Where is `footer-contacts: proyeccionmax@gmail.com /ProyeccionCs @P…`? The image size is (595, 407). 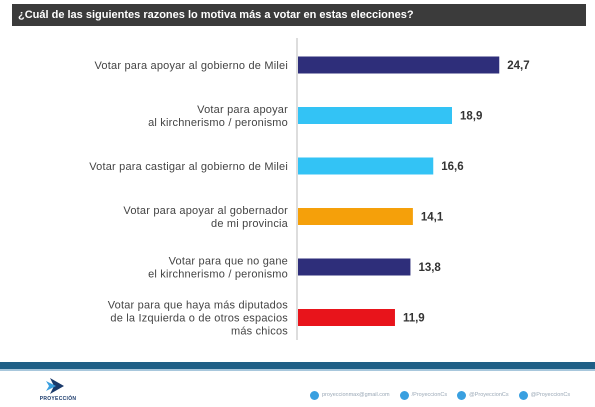
footer-contacts: proyeccionmax@gmail.com /ProyeccionCs @P… is located at coordinates (440, 395).